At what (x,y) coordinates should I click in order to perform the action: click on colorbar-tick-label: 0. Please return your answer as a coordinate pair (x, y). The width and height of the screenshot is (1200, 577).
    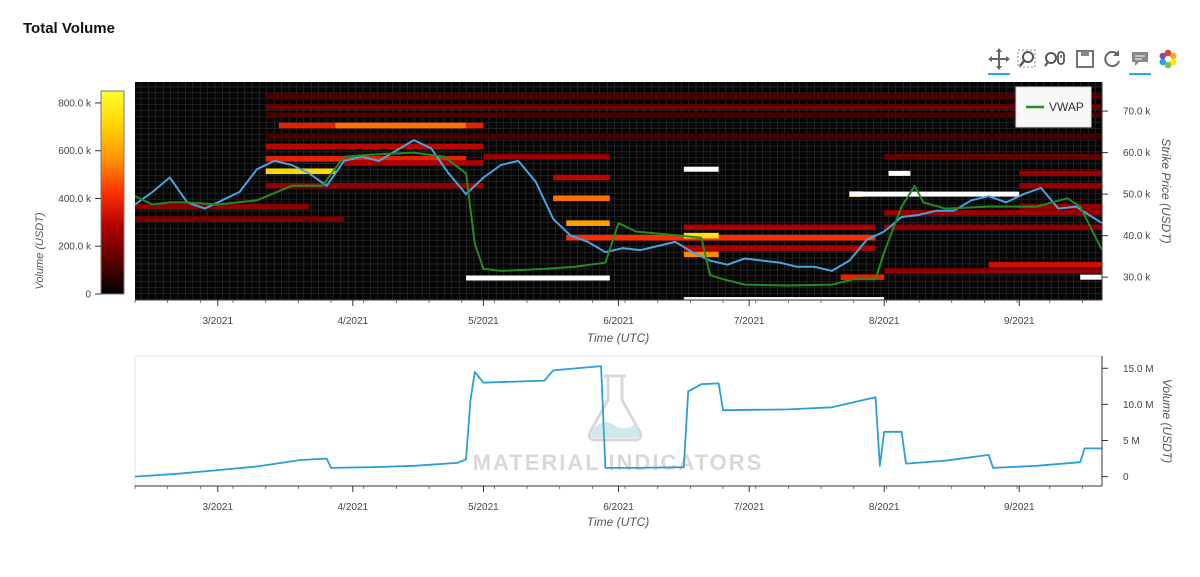
    Looking at the image, I should click on (88, 295).